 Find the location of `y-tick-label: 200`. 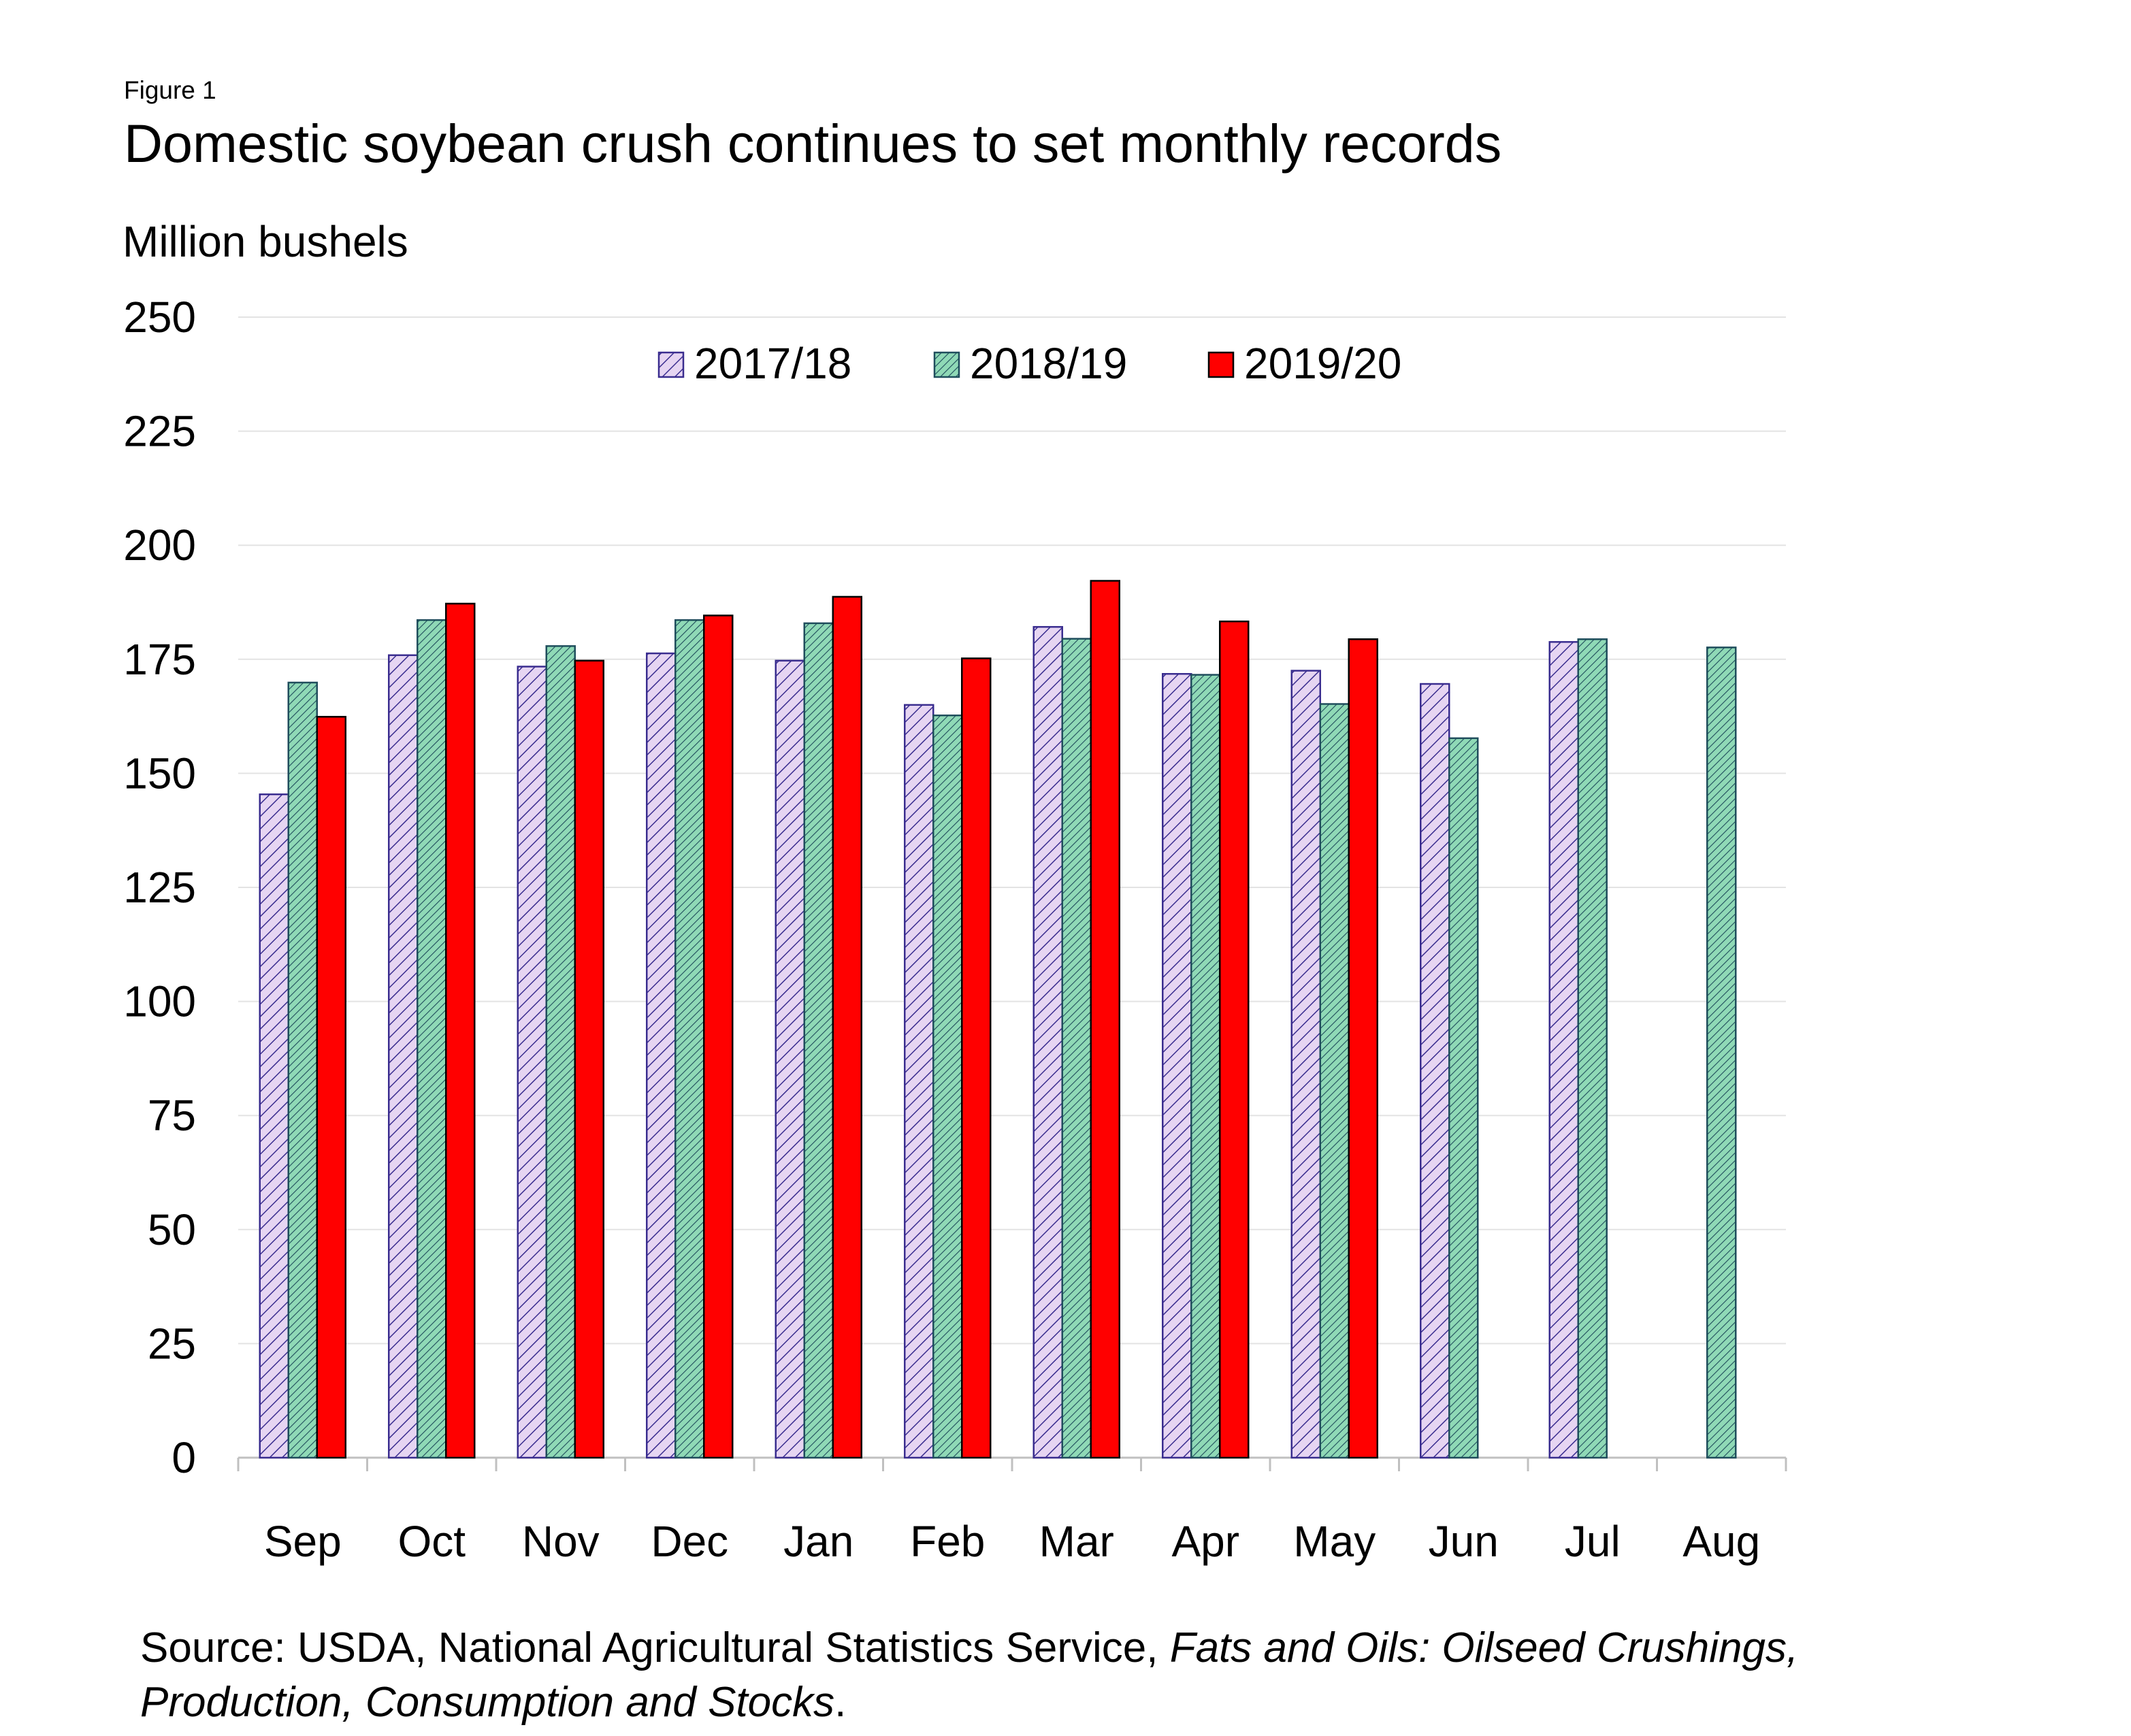

y-tick-label: 200 is located at coordinates (159, 545).